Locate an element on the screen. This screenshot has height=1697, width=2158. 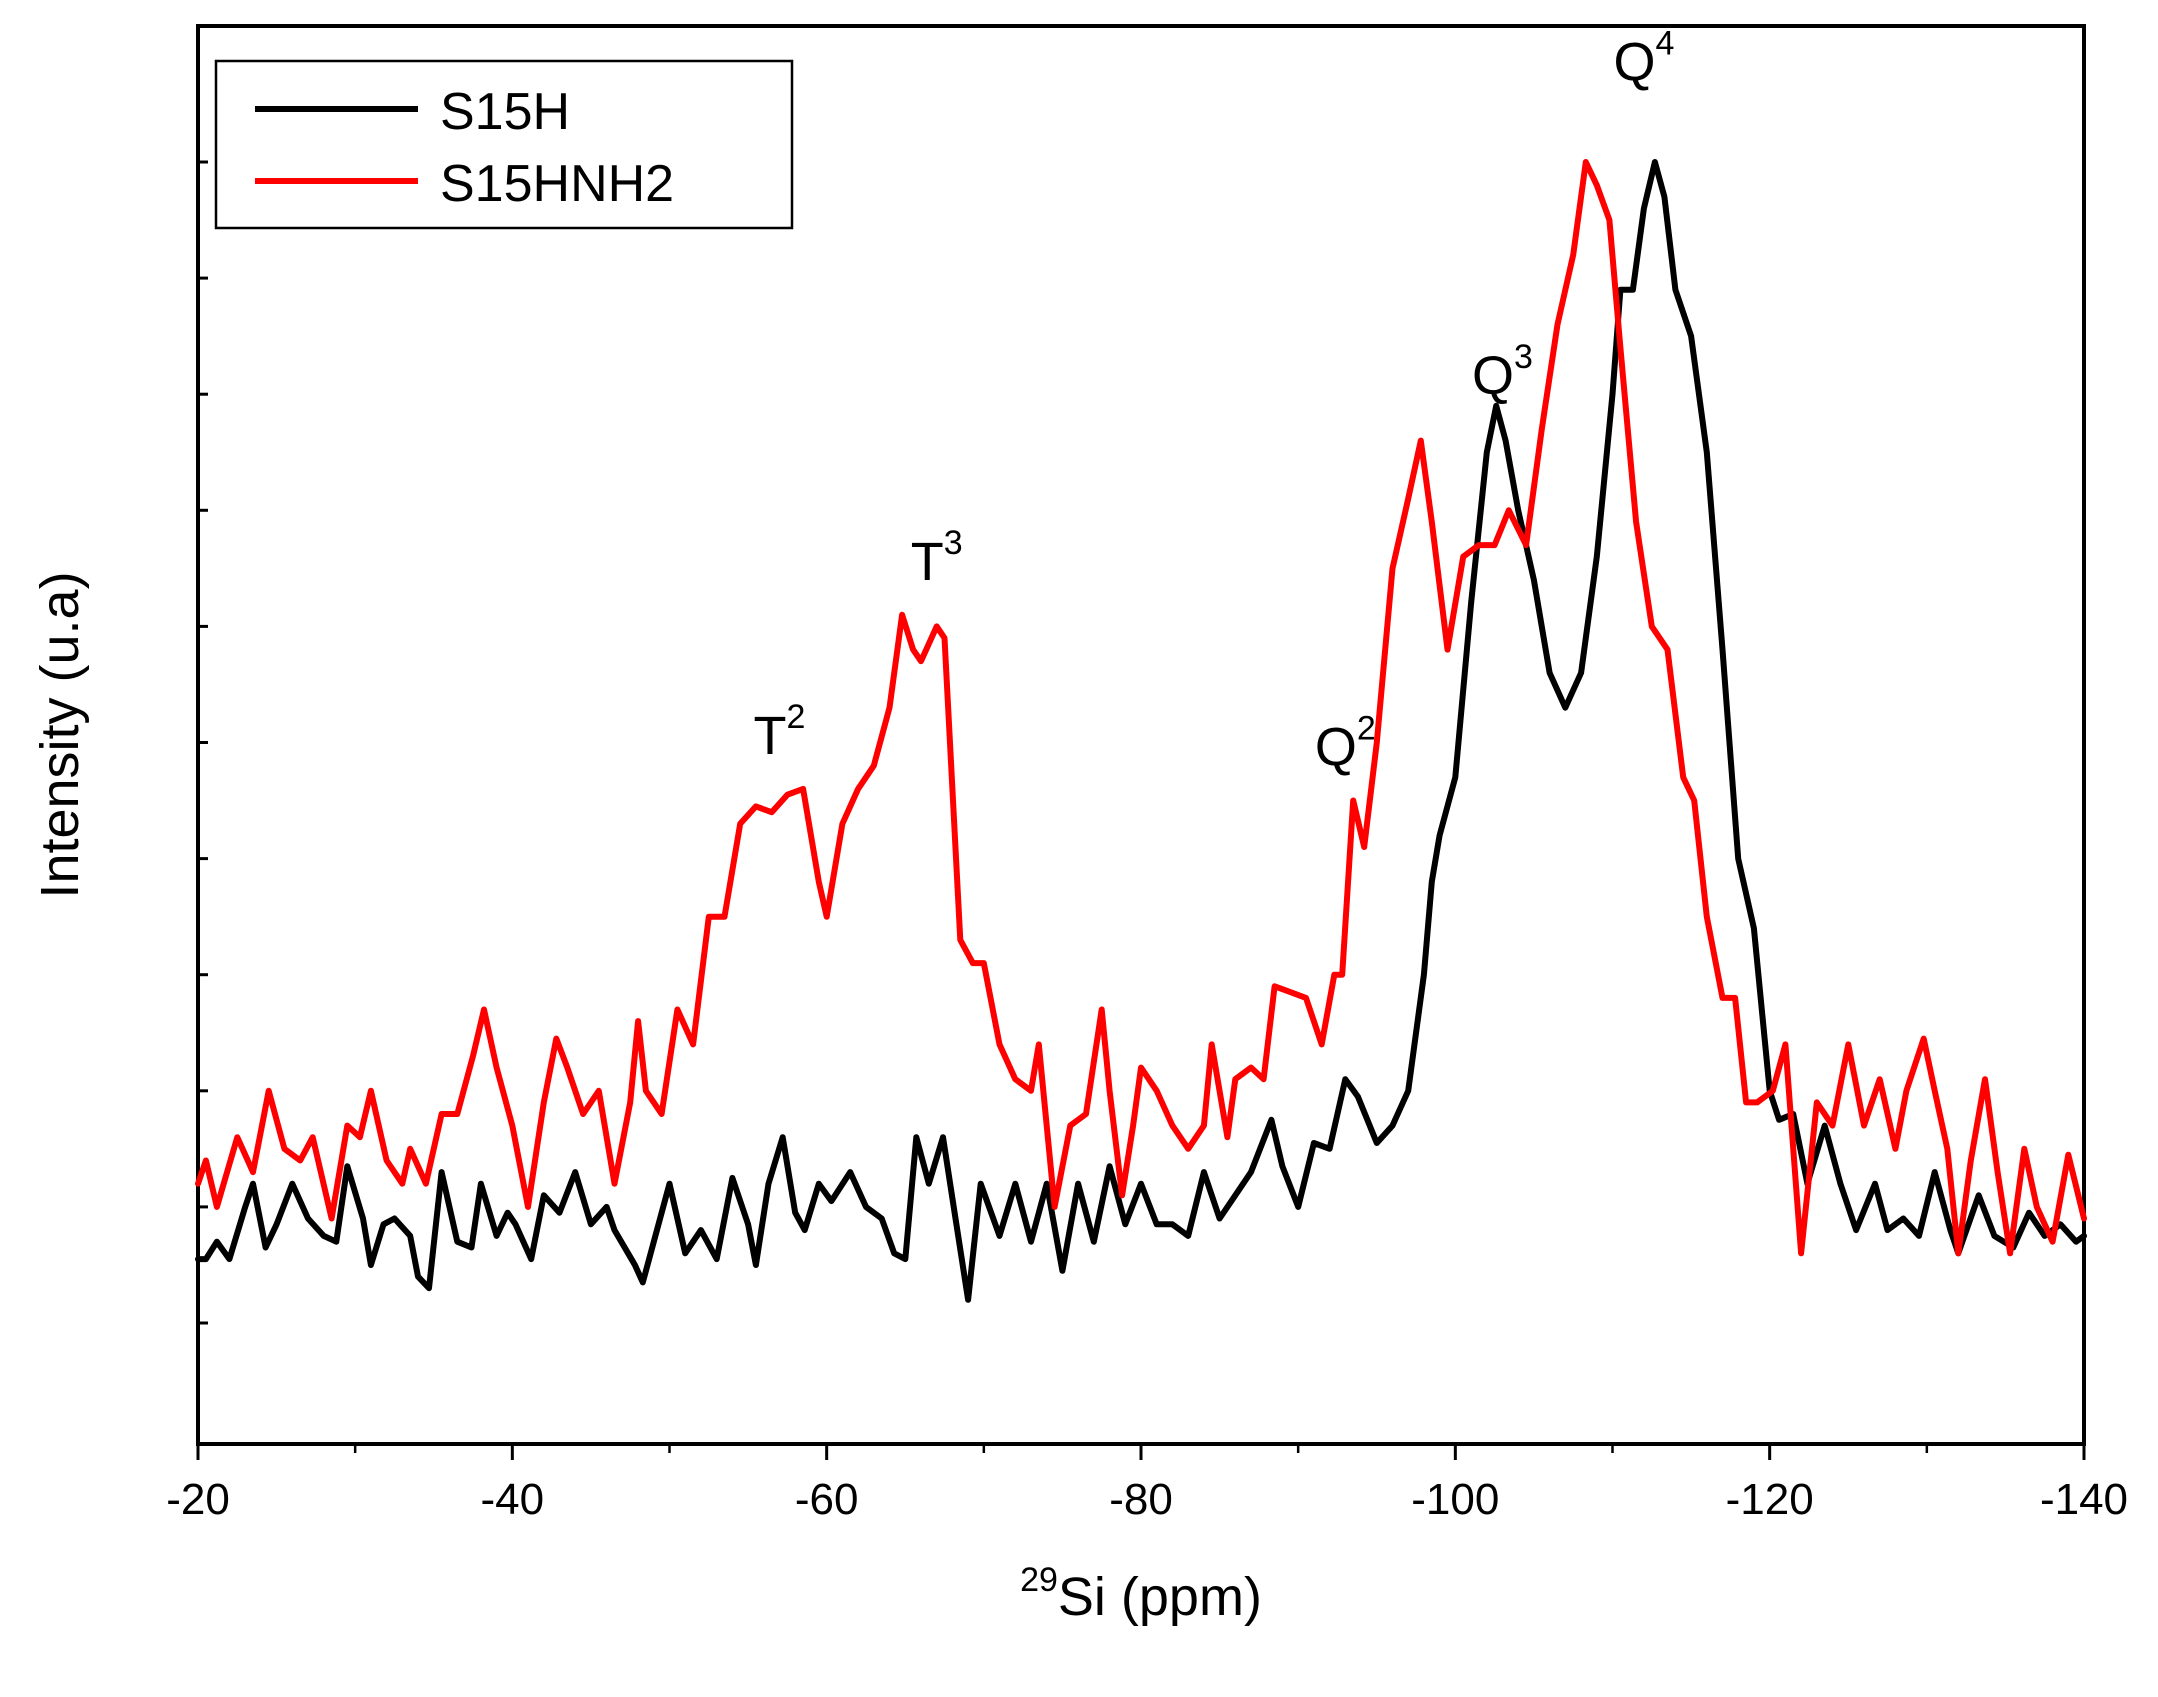
x-tick-label-0: -20 is located at coordinates (198, 1499).